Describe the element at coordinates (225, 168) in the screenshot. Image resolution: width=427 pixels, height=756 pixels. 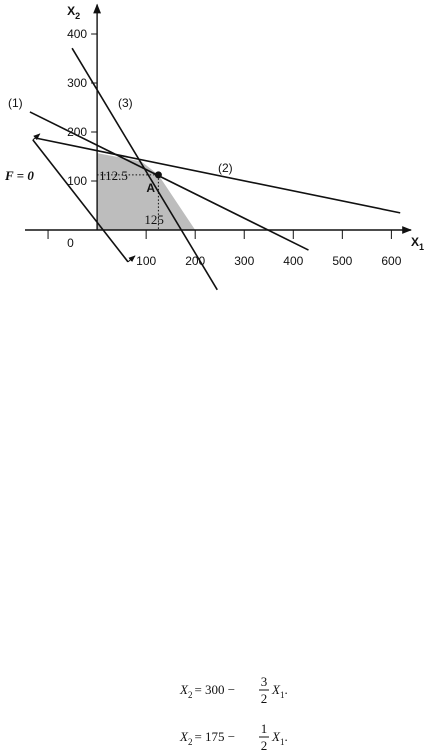
I see `constraint-label: (2)` at that location.